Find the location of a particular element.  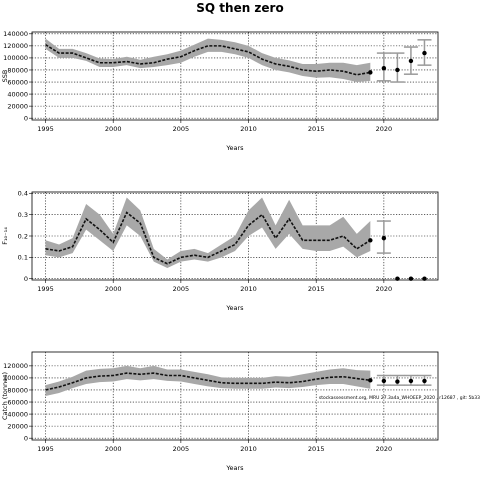

y-tick-label: 140000 is located at coordinates (15, 34).